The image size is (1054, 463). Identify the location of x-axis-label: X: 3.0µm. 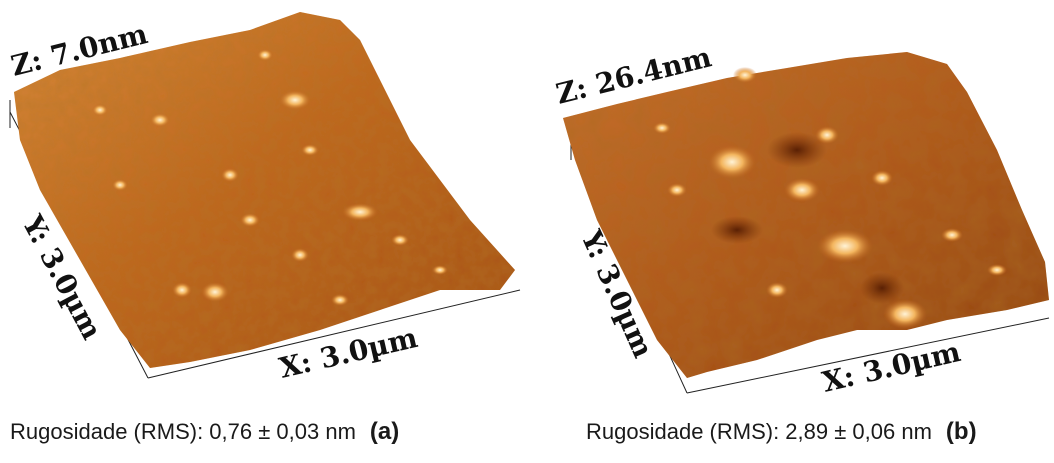
(891, 367).